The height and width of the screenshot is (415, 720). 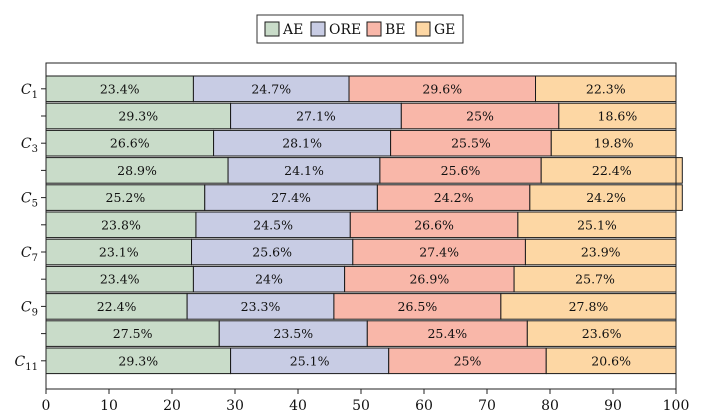 I want to click on data-label: 22.4%, so click(x=117, y=306).